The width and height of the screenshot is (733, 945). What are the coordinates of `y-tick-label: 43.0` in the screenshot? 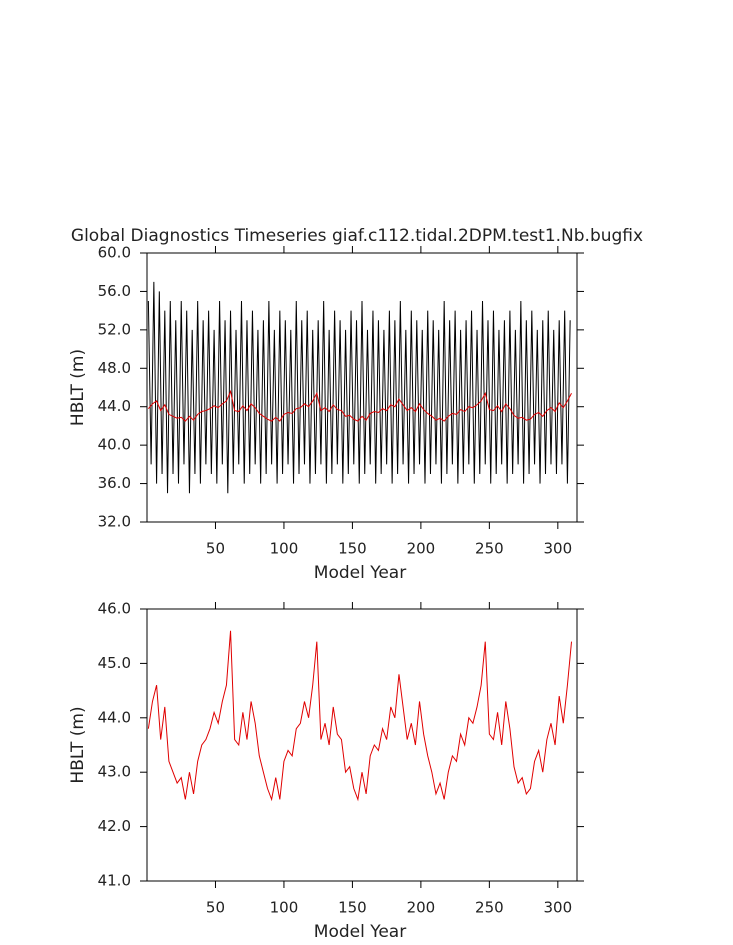 It's located at (114, 772).